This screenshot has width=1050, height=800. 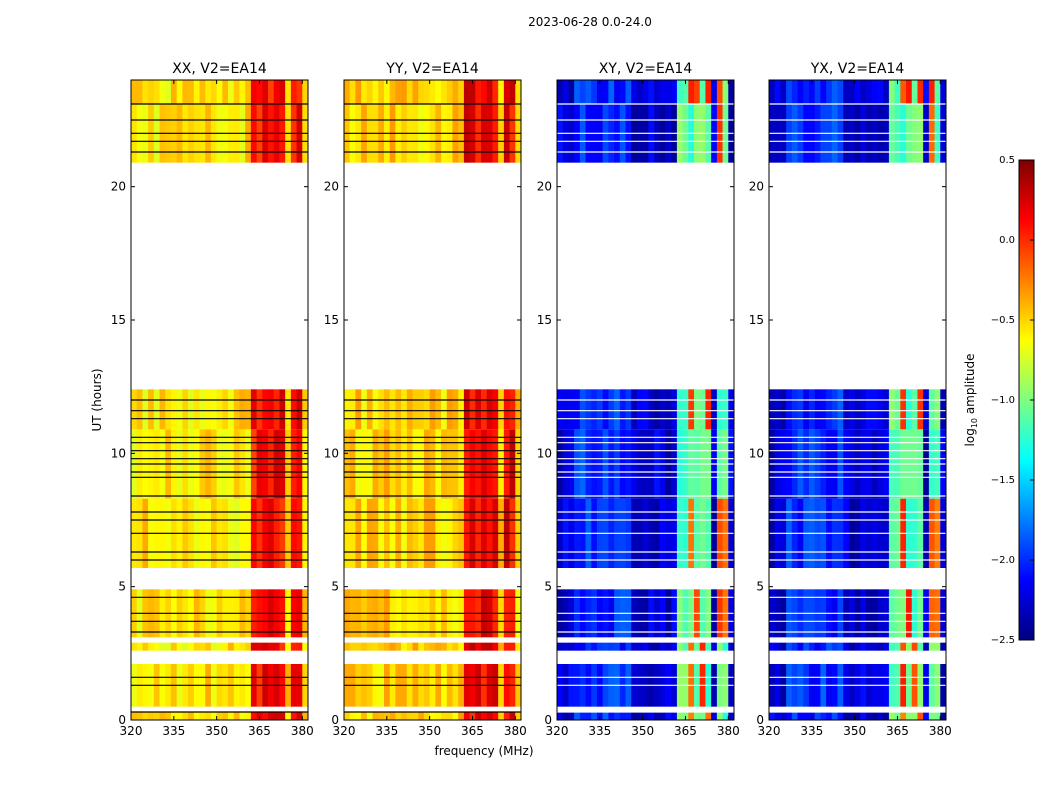 What do you see at coordinates (216, 731) in the screenshot?
I see `x-tick-label: 350` at bounding box center [216, 731].